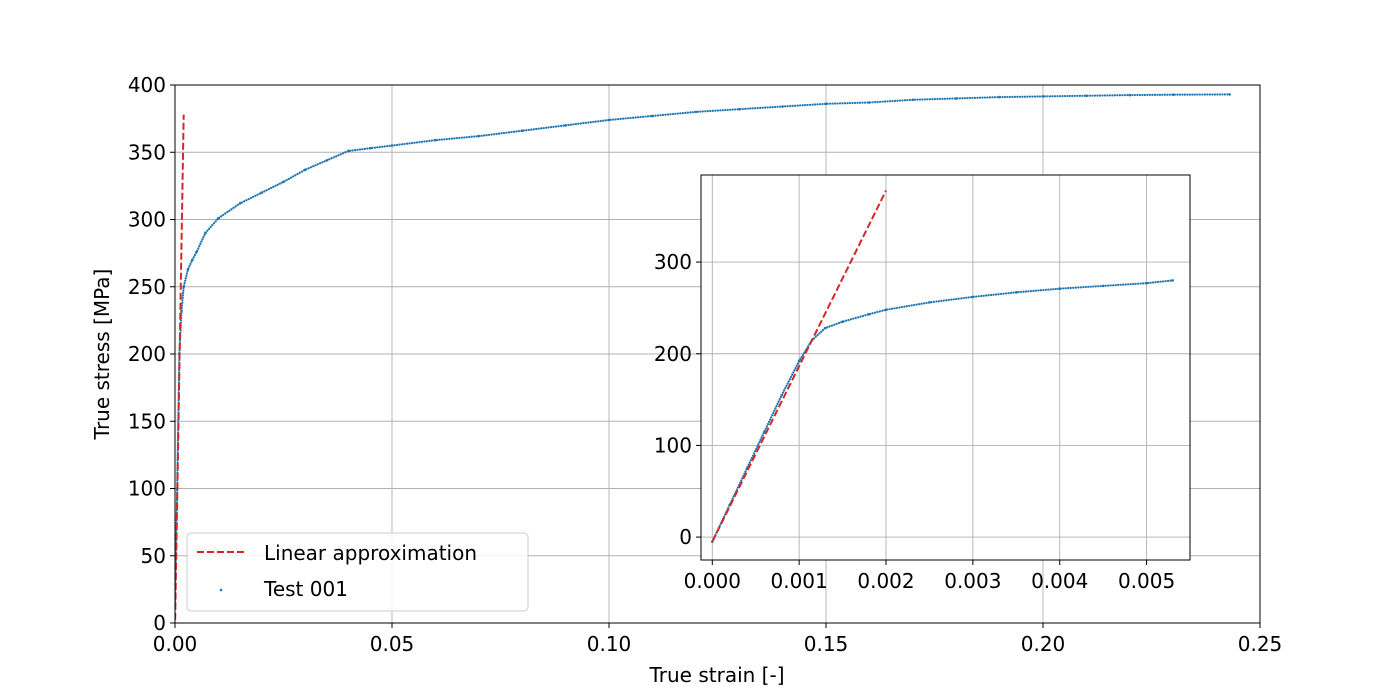 Image resolution: width=1400 pixels, height=700 pixels. Describe the element at coordinates (153, 556) in the screenshot. I see `main-y-tick-label: 50` at that location.